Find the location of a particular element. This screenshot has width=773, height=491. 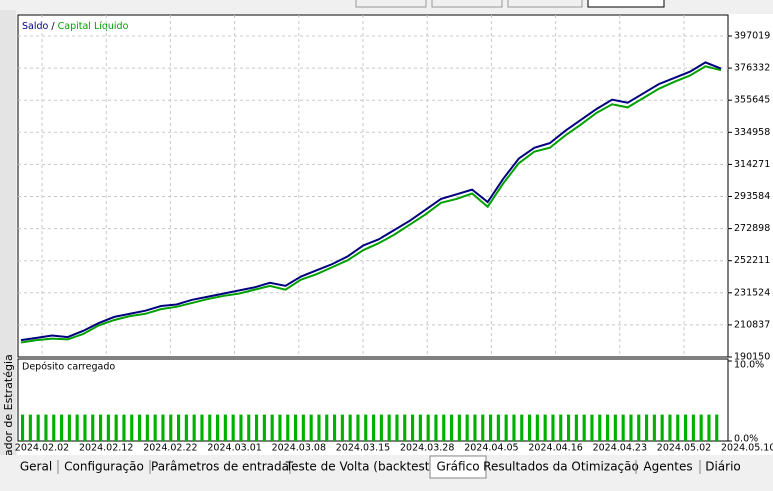

y-tick-label: 314271 is located at coordinates (752, 164).